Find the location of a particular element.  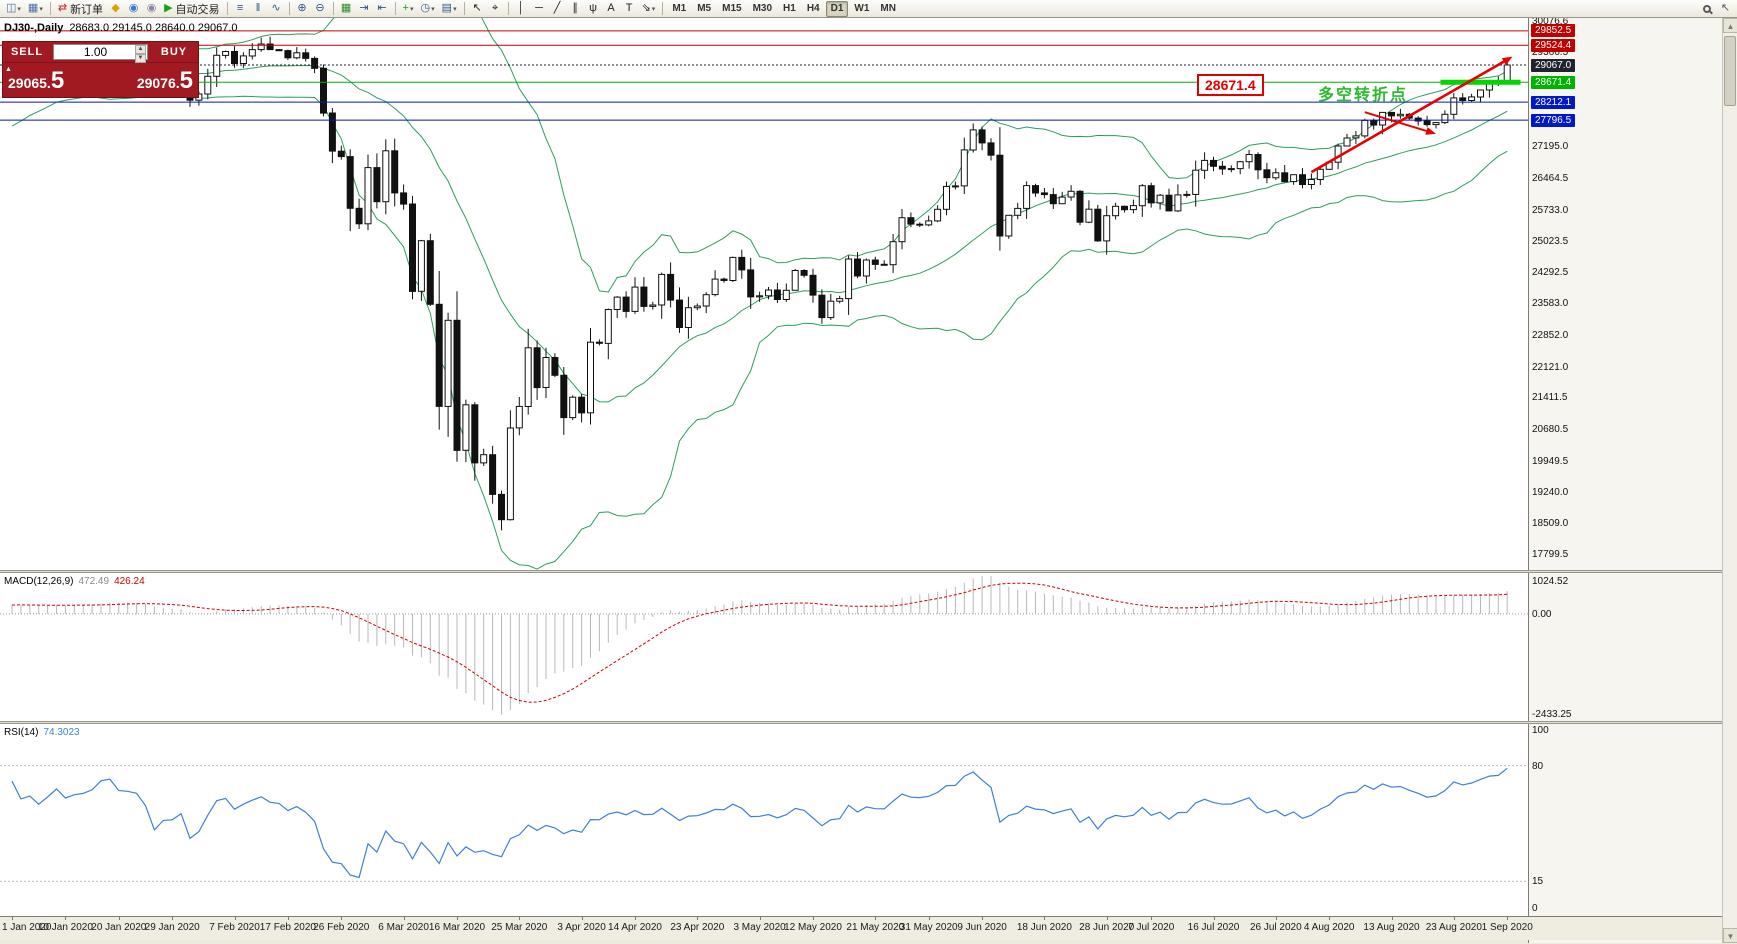

community-button: ◉ is located at coordinates (151, 9).